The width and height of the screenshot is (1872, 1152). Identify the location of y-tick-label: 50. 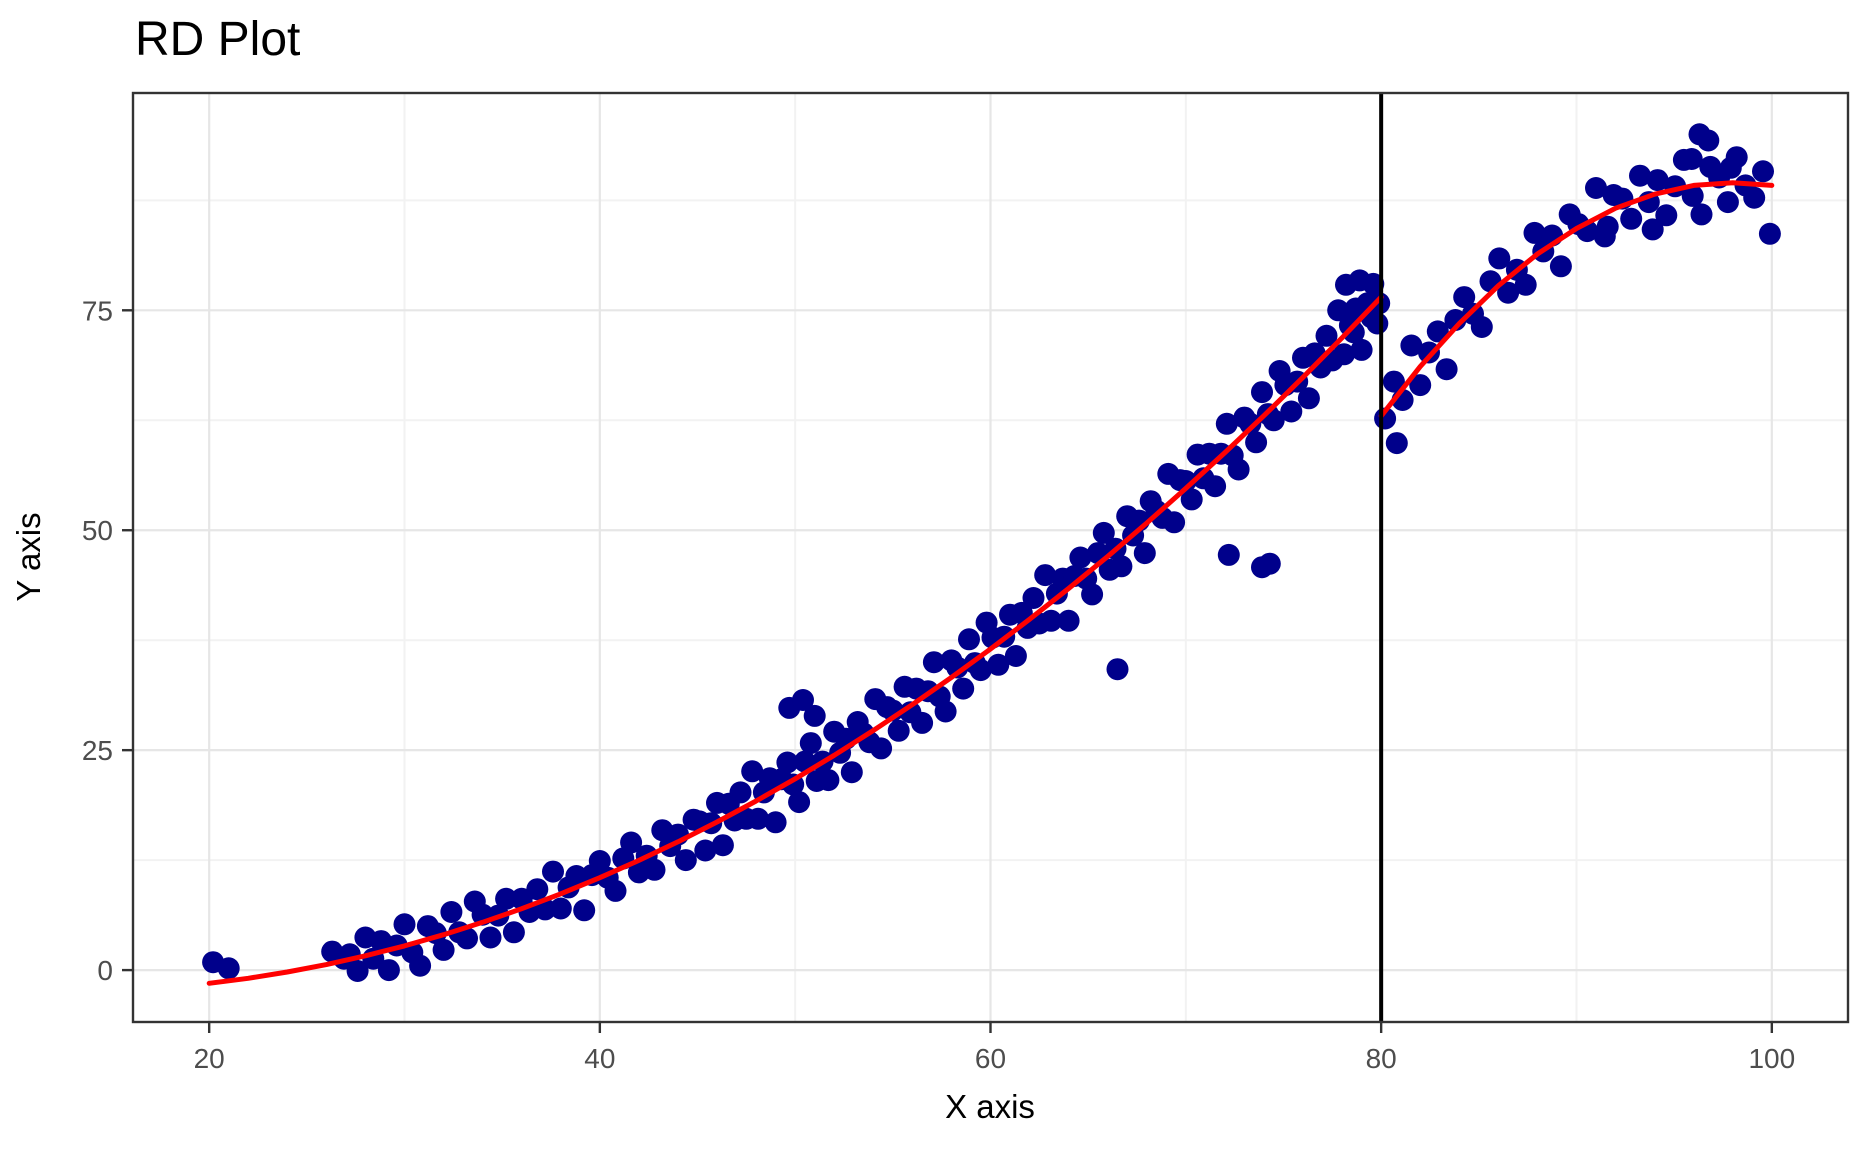
(97, 530).